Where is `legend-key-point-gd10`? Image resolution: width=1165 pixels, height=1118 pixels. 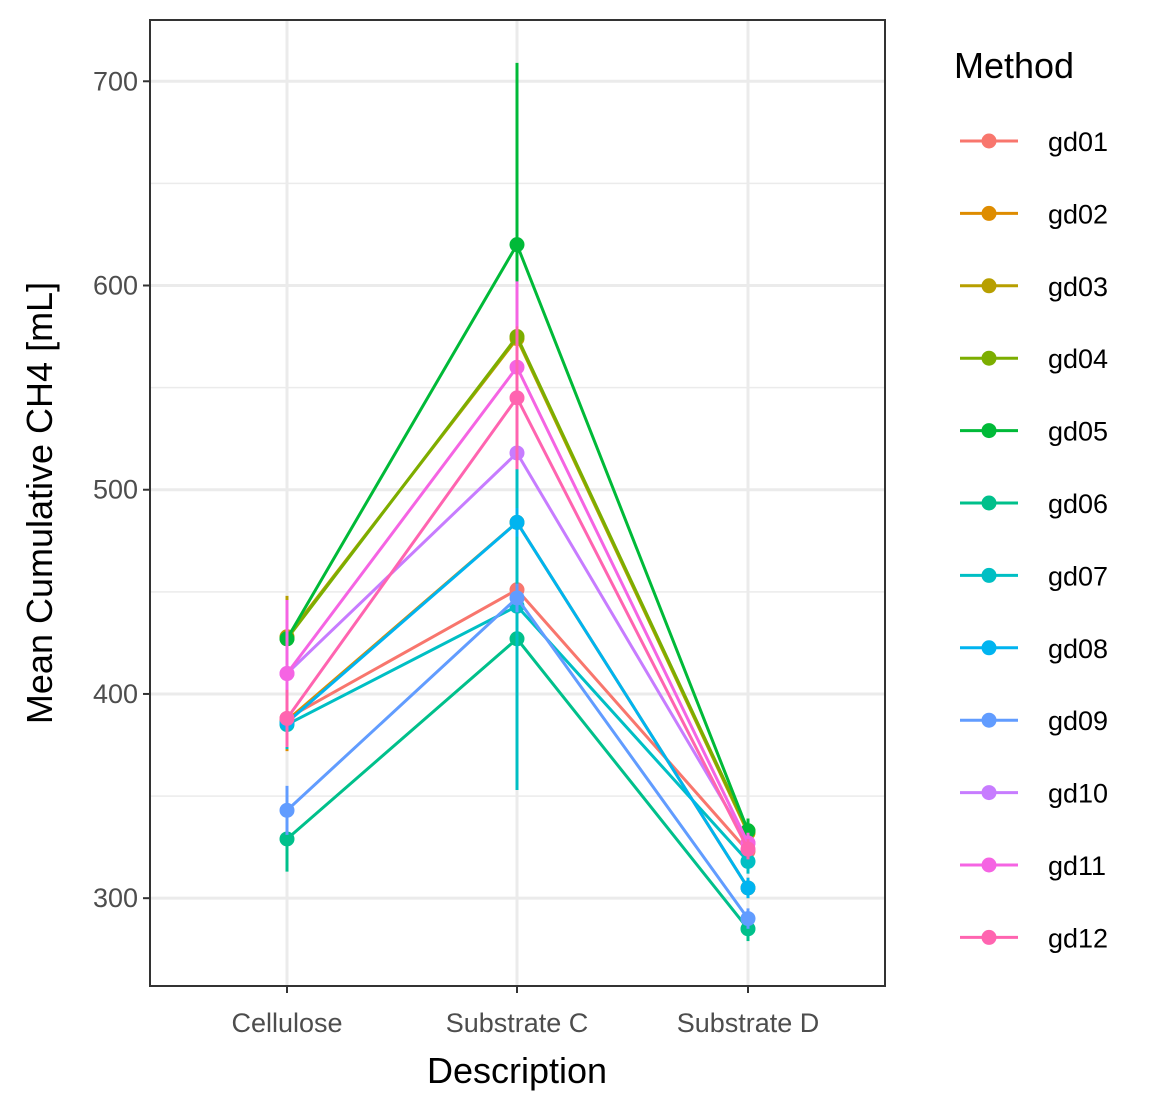
legend-key-point-gd10 is located at coordinates (989, 793).